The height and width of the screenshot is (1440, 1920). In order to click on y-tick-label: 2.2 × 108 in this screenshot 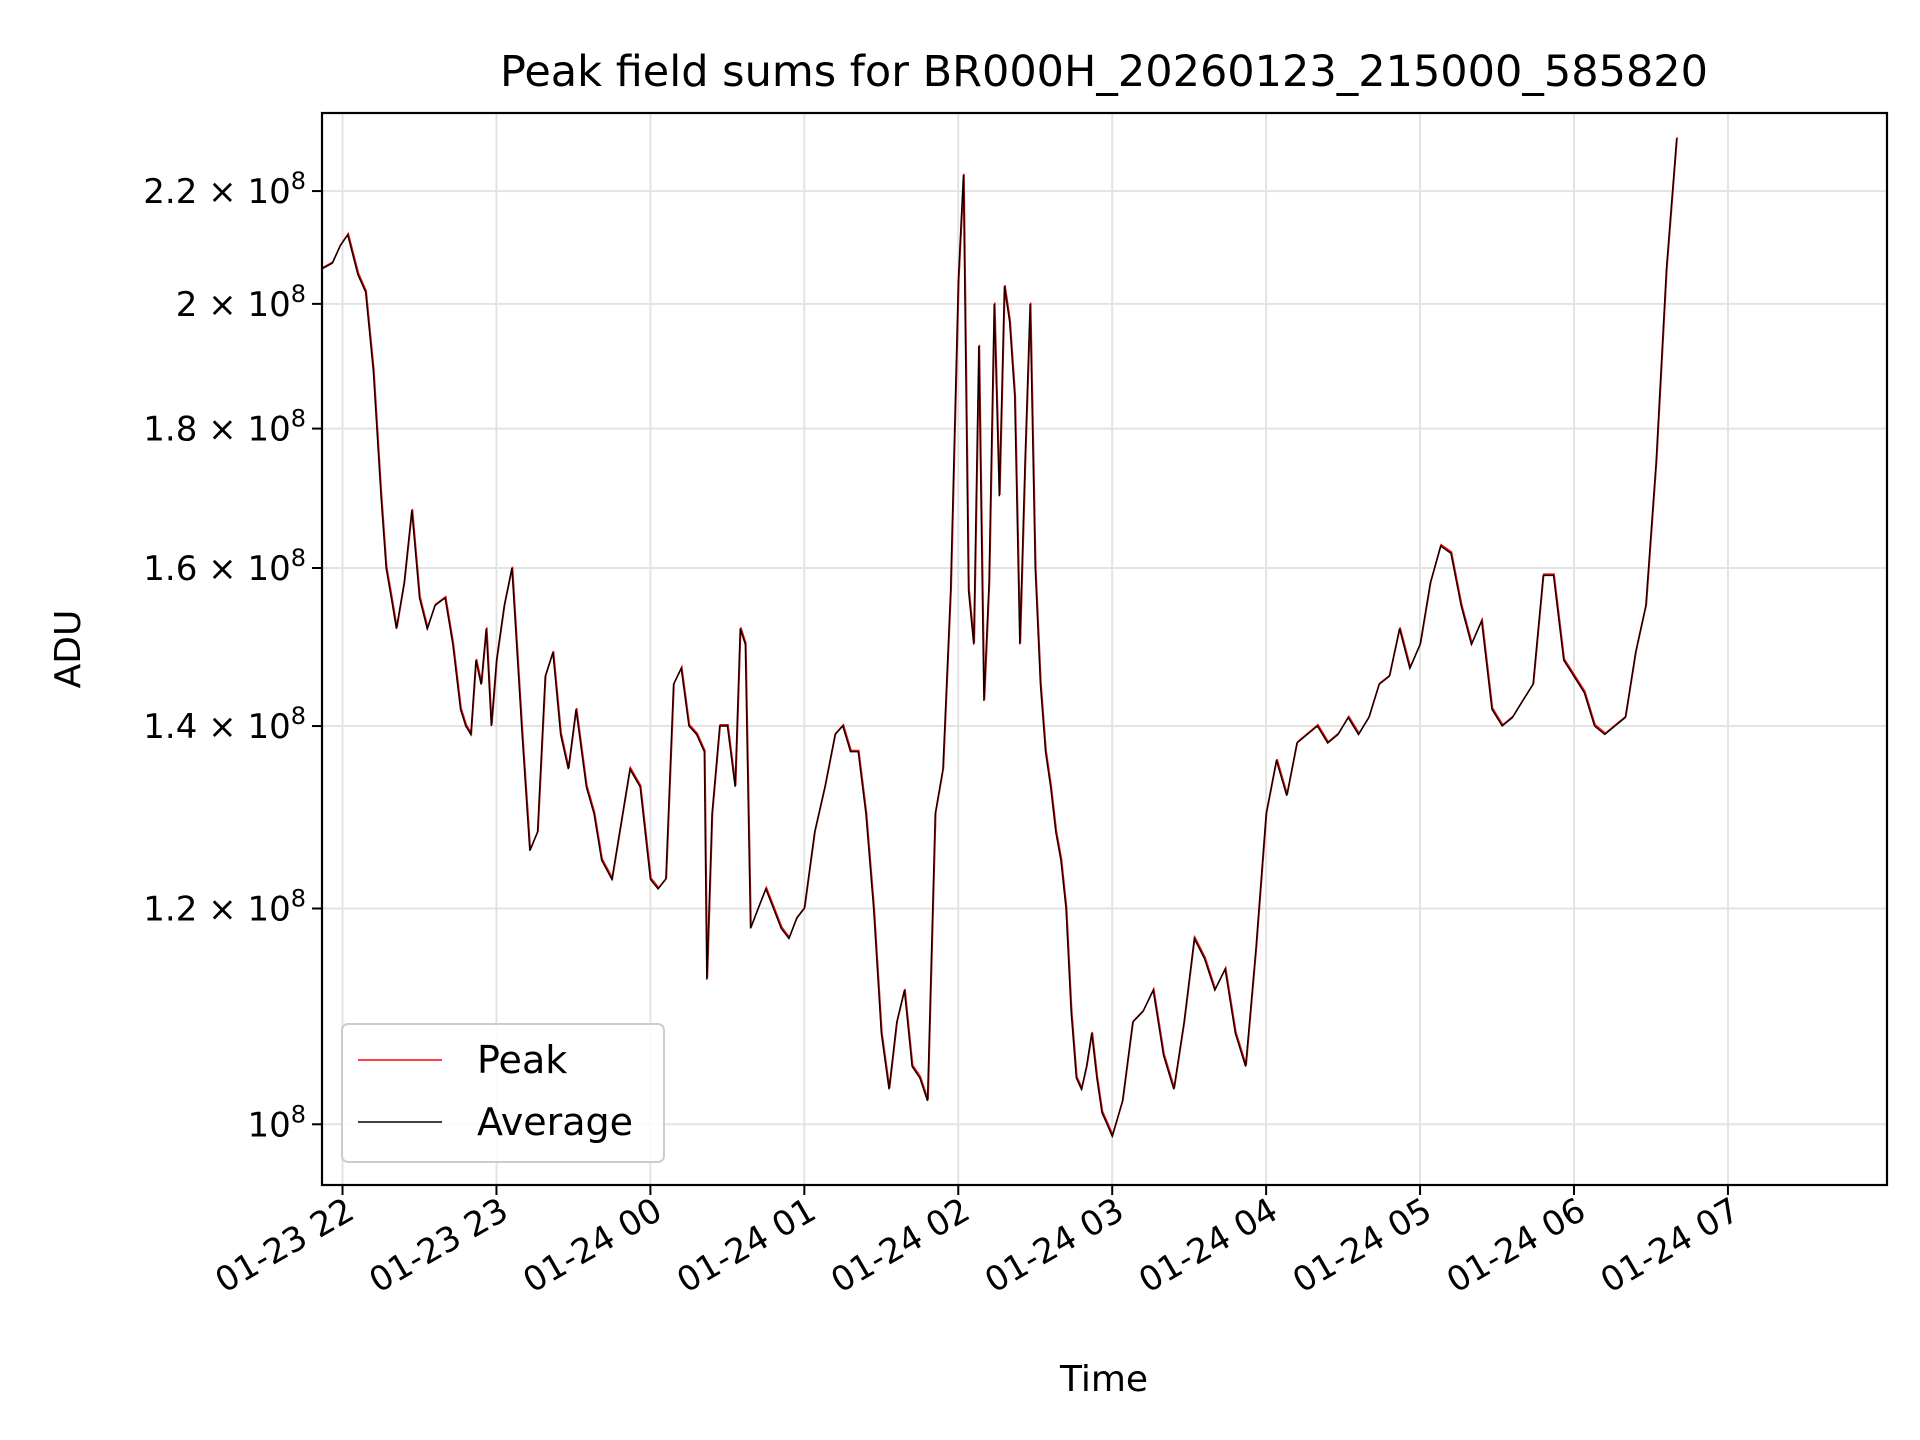, I will do `click(224, 189)`.